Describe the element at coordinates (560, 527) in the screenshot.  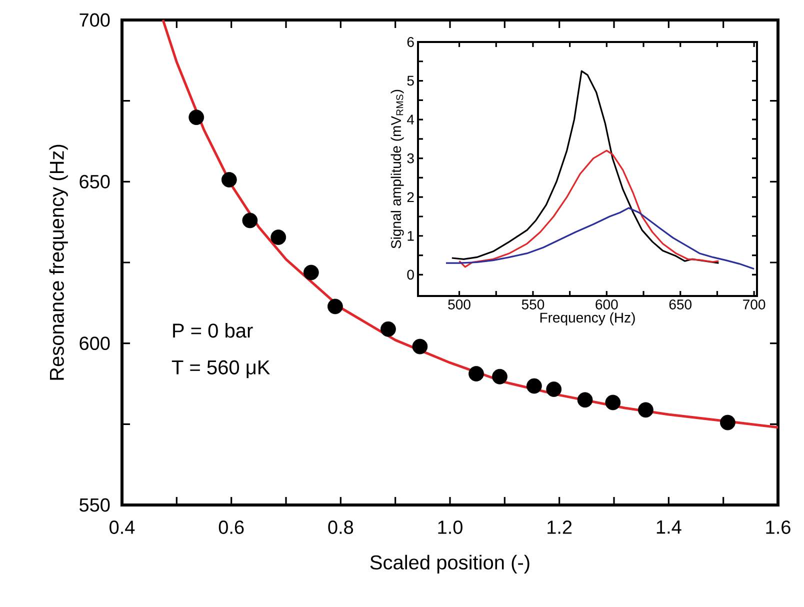
I see `x-tick-label: 1.2` at that location.